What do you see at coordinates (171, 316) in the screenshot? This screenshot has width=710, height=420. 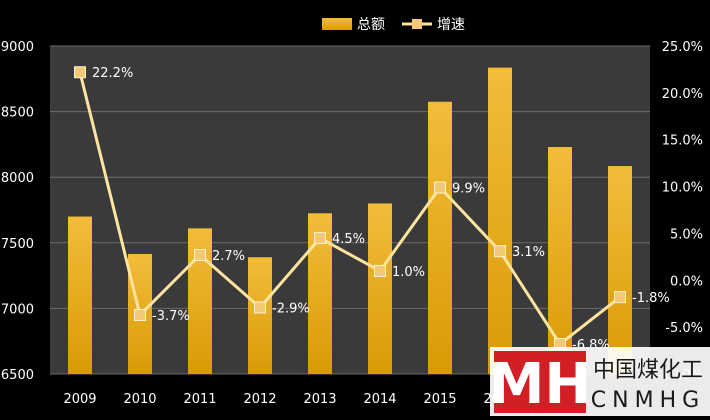 I see `growth-data-label: -3.7%` at bounding box center [171, 316].